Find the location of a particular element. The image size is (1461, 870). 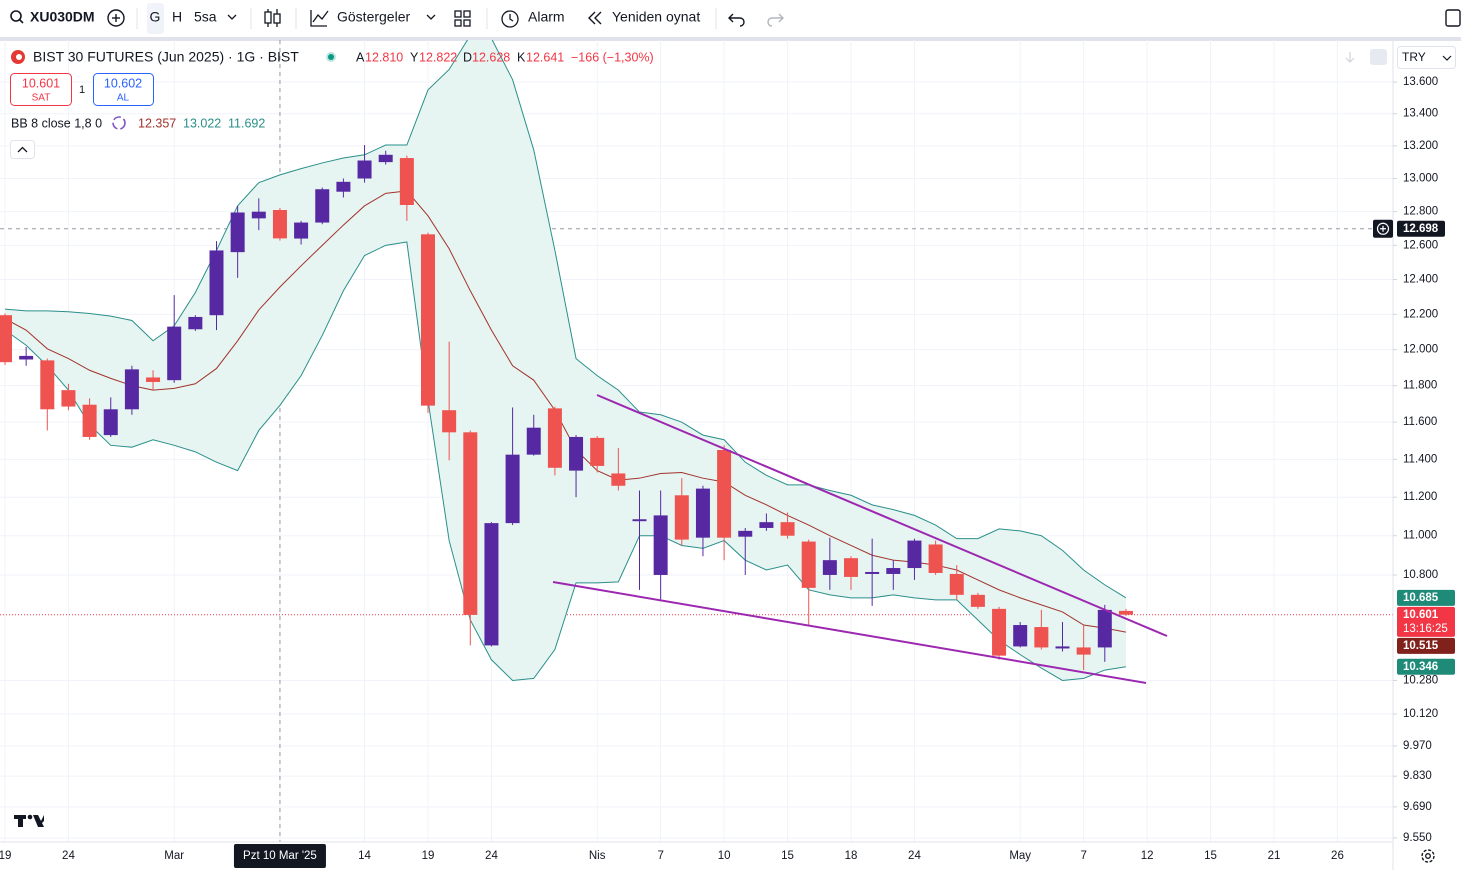

currency-button is located at coordinates (1426, 57).